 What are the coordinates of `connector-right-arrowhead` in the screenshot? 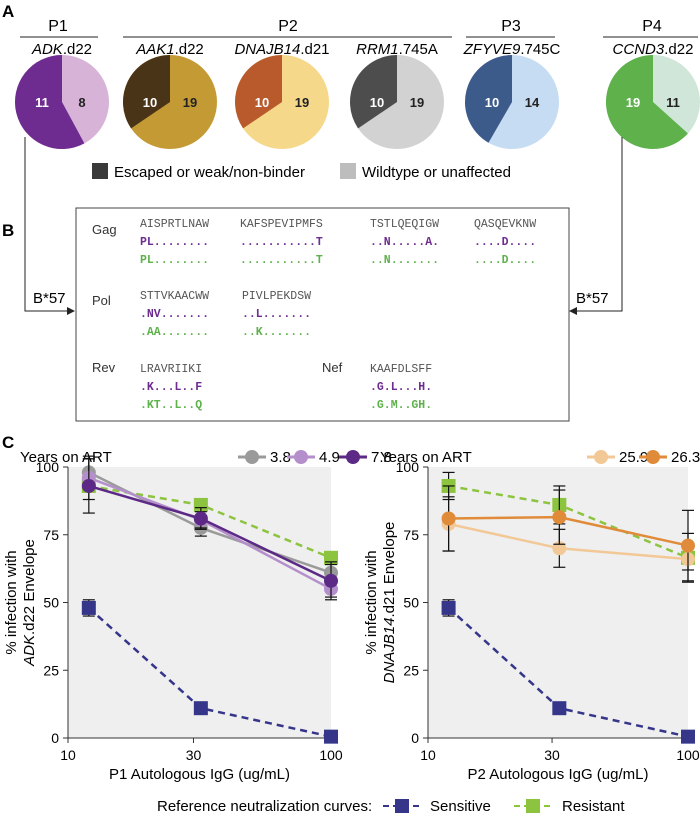 It's located at (573, 311).